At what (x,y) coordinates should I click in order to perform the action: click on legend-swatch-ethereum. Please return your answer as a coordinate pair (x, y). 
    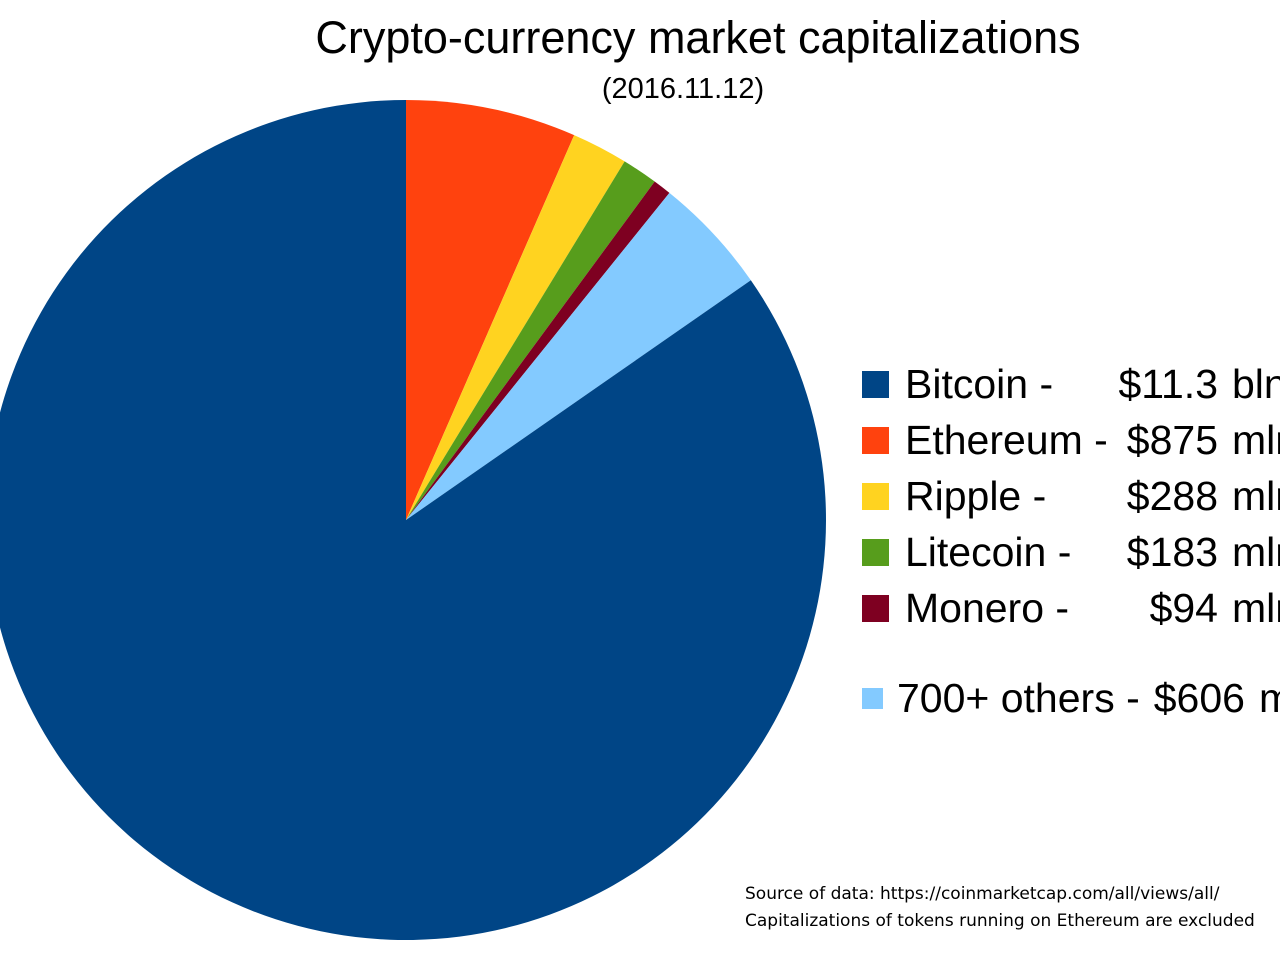
    Looking at the image, I should click on (875, 440).